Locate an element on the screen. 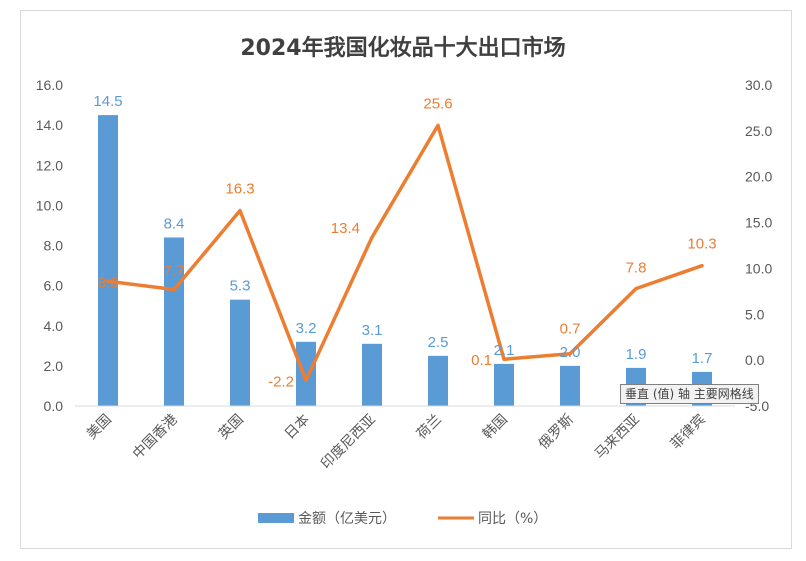 This screenshot has height=561, width=806. category-label: 英国 is located at coordinates (231, 427).